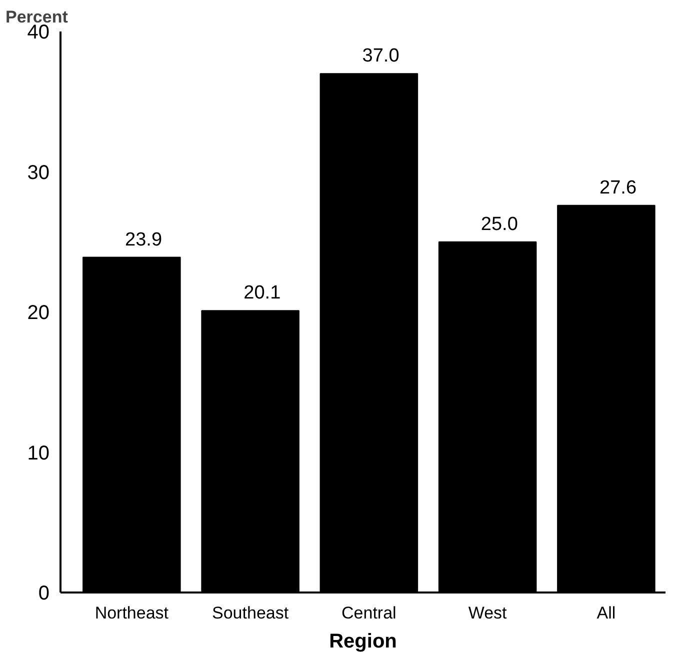  Describe the element at coordinates (131, 613) in the screenshot. I see `x-tick-label: Northeast` at that location.